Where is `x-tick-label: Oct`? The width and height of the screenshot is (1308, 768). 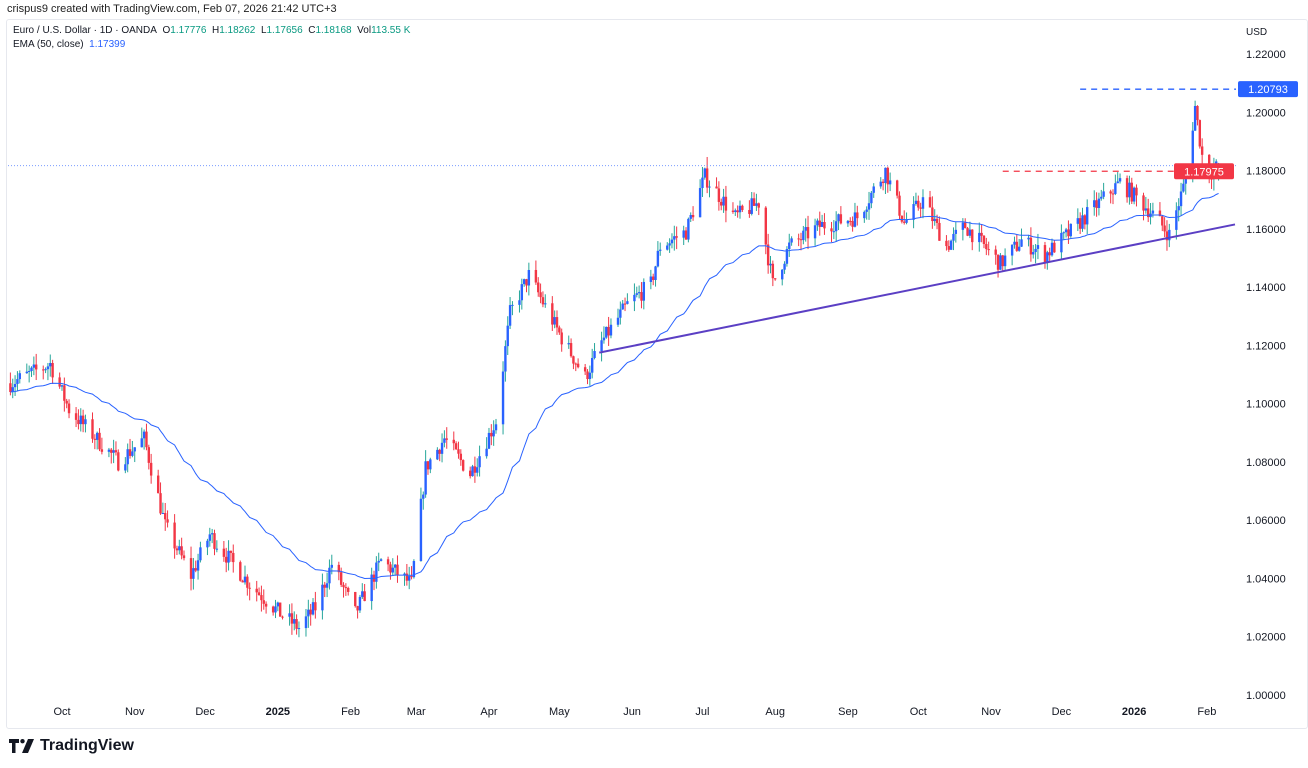 x-tick-label: Oct is located at coordinates (918, 712).